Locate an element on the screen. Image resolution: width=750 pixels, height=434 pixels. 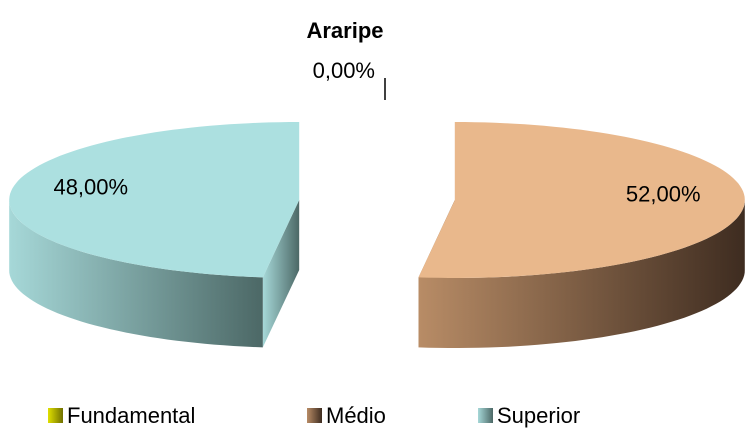
data-label: 52,00% is located at coordinates (663, 194).